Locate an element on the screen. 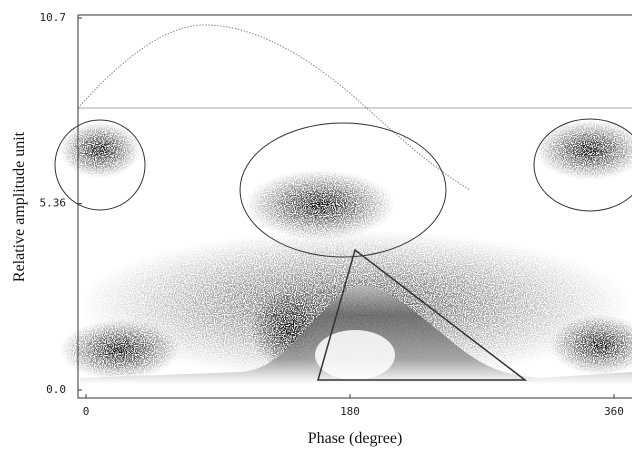  y-axis-label: Relative amplitude unit is located at coordinates (19, 206).